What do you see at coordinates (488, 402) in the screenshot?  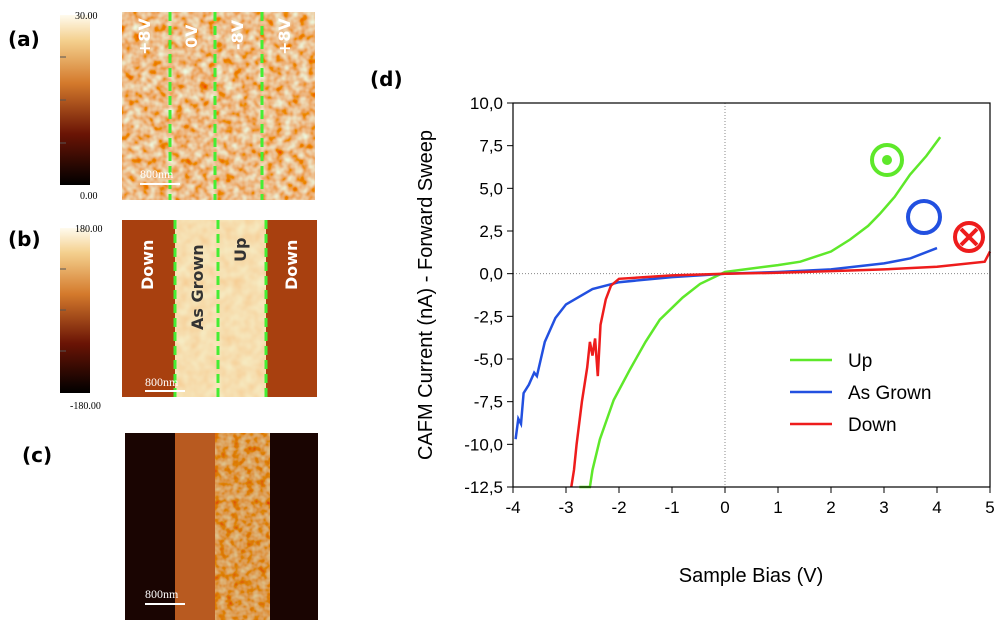 I see `y-tick-label: -7,5` at bounding box center [488, 402].